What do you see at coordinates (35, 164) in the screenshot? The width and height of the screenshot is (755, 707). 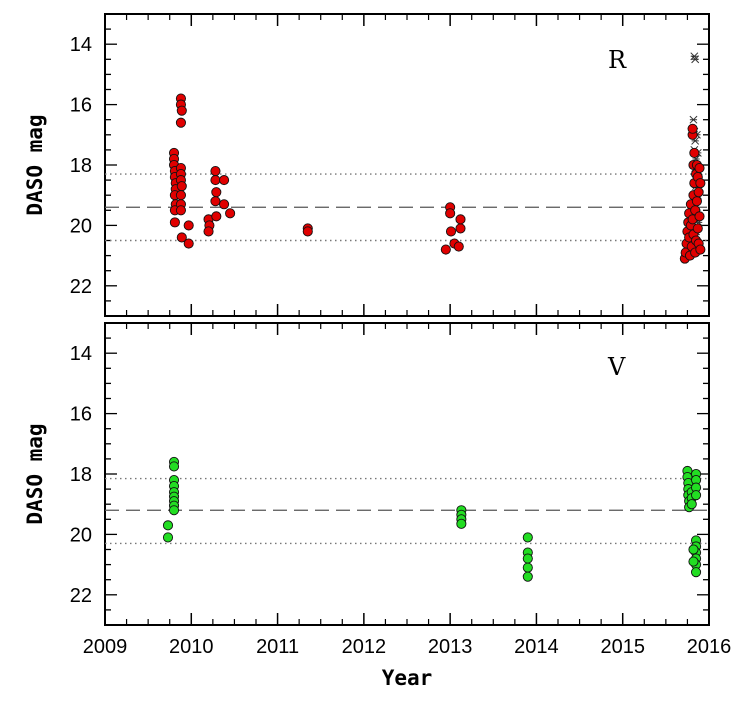 I see `r-panel-y-axis-title: DASO mag` at bounding box center [35, 164].